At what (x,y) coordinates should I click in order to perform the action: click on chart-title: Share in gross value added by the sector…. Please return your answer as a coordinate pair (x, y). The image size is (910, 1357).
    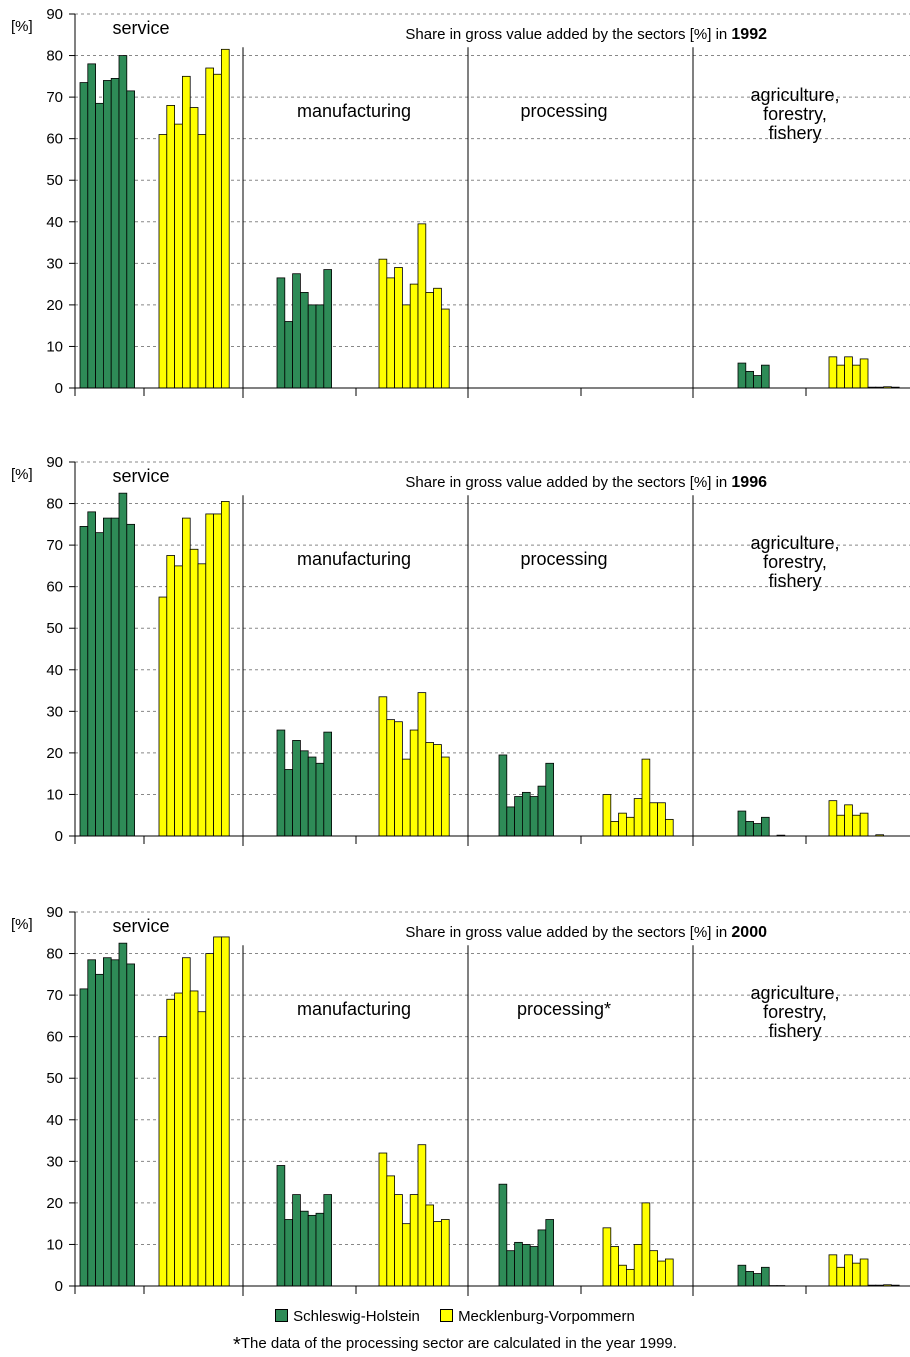
    Looking at the image, I should click on (586, 34).